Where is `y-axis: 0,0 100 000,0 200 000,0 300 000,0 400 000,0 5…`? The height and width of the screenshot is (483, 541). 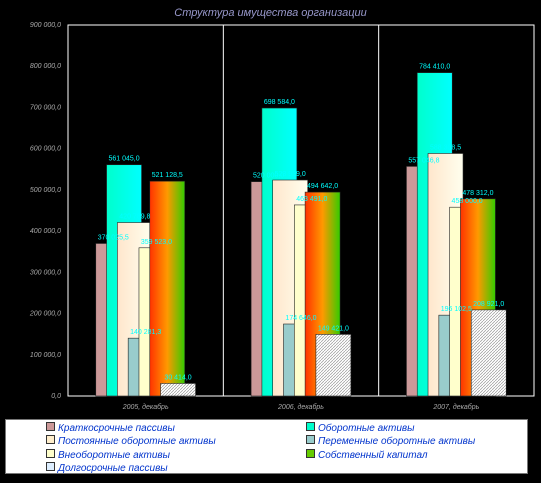
y-axis: 0,0 100 000,0 200 000,0 300 000,0 400 000,0 5… is located at coordinates (45, 211).